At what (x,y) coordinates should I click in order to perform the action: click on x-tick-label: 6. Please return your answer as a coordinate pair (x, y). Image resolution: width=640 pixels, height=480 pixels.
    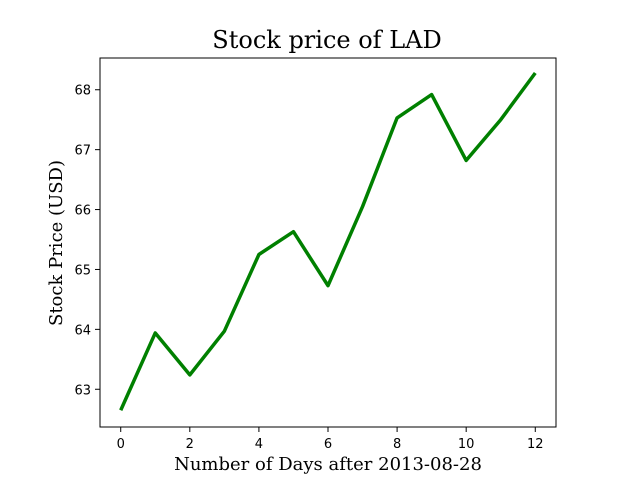
    Looking at the image, I should click on (328, 444).